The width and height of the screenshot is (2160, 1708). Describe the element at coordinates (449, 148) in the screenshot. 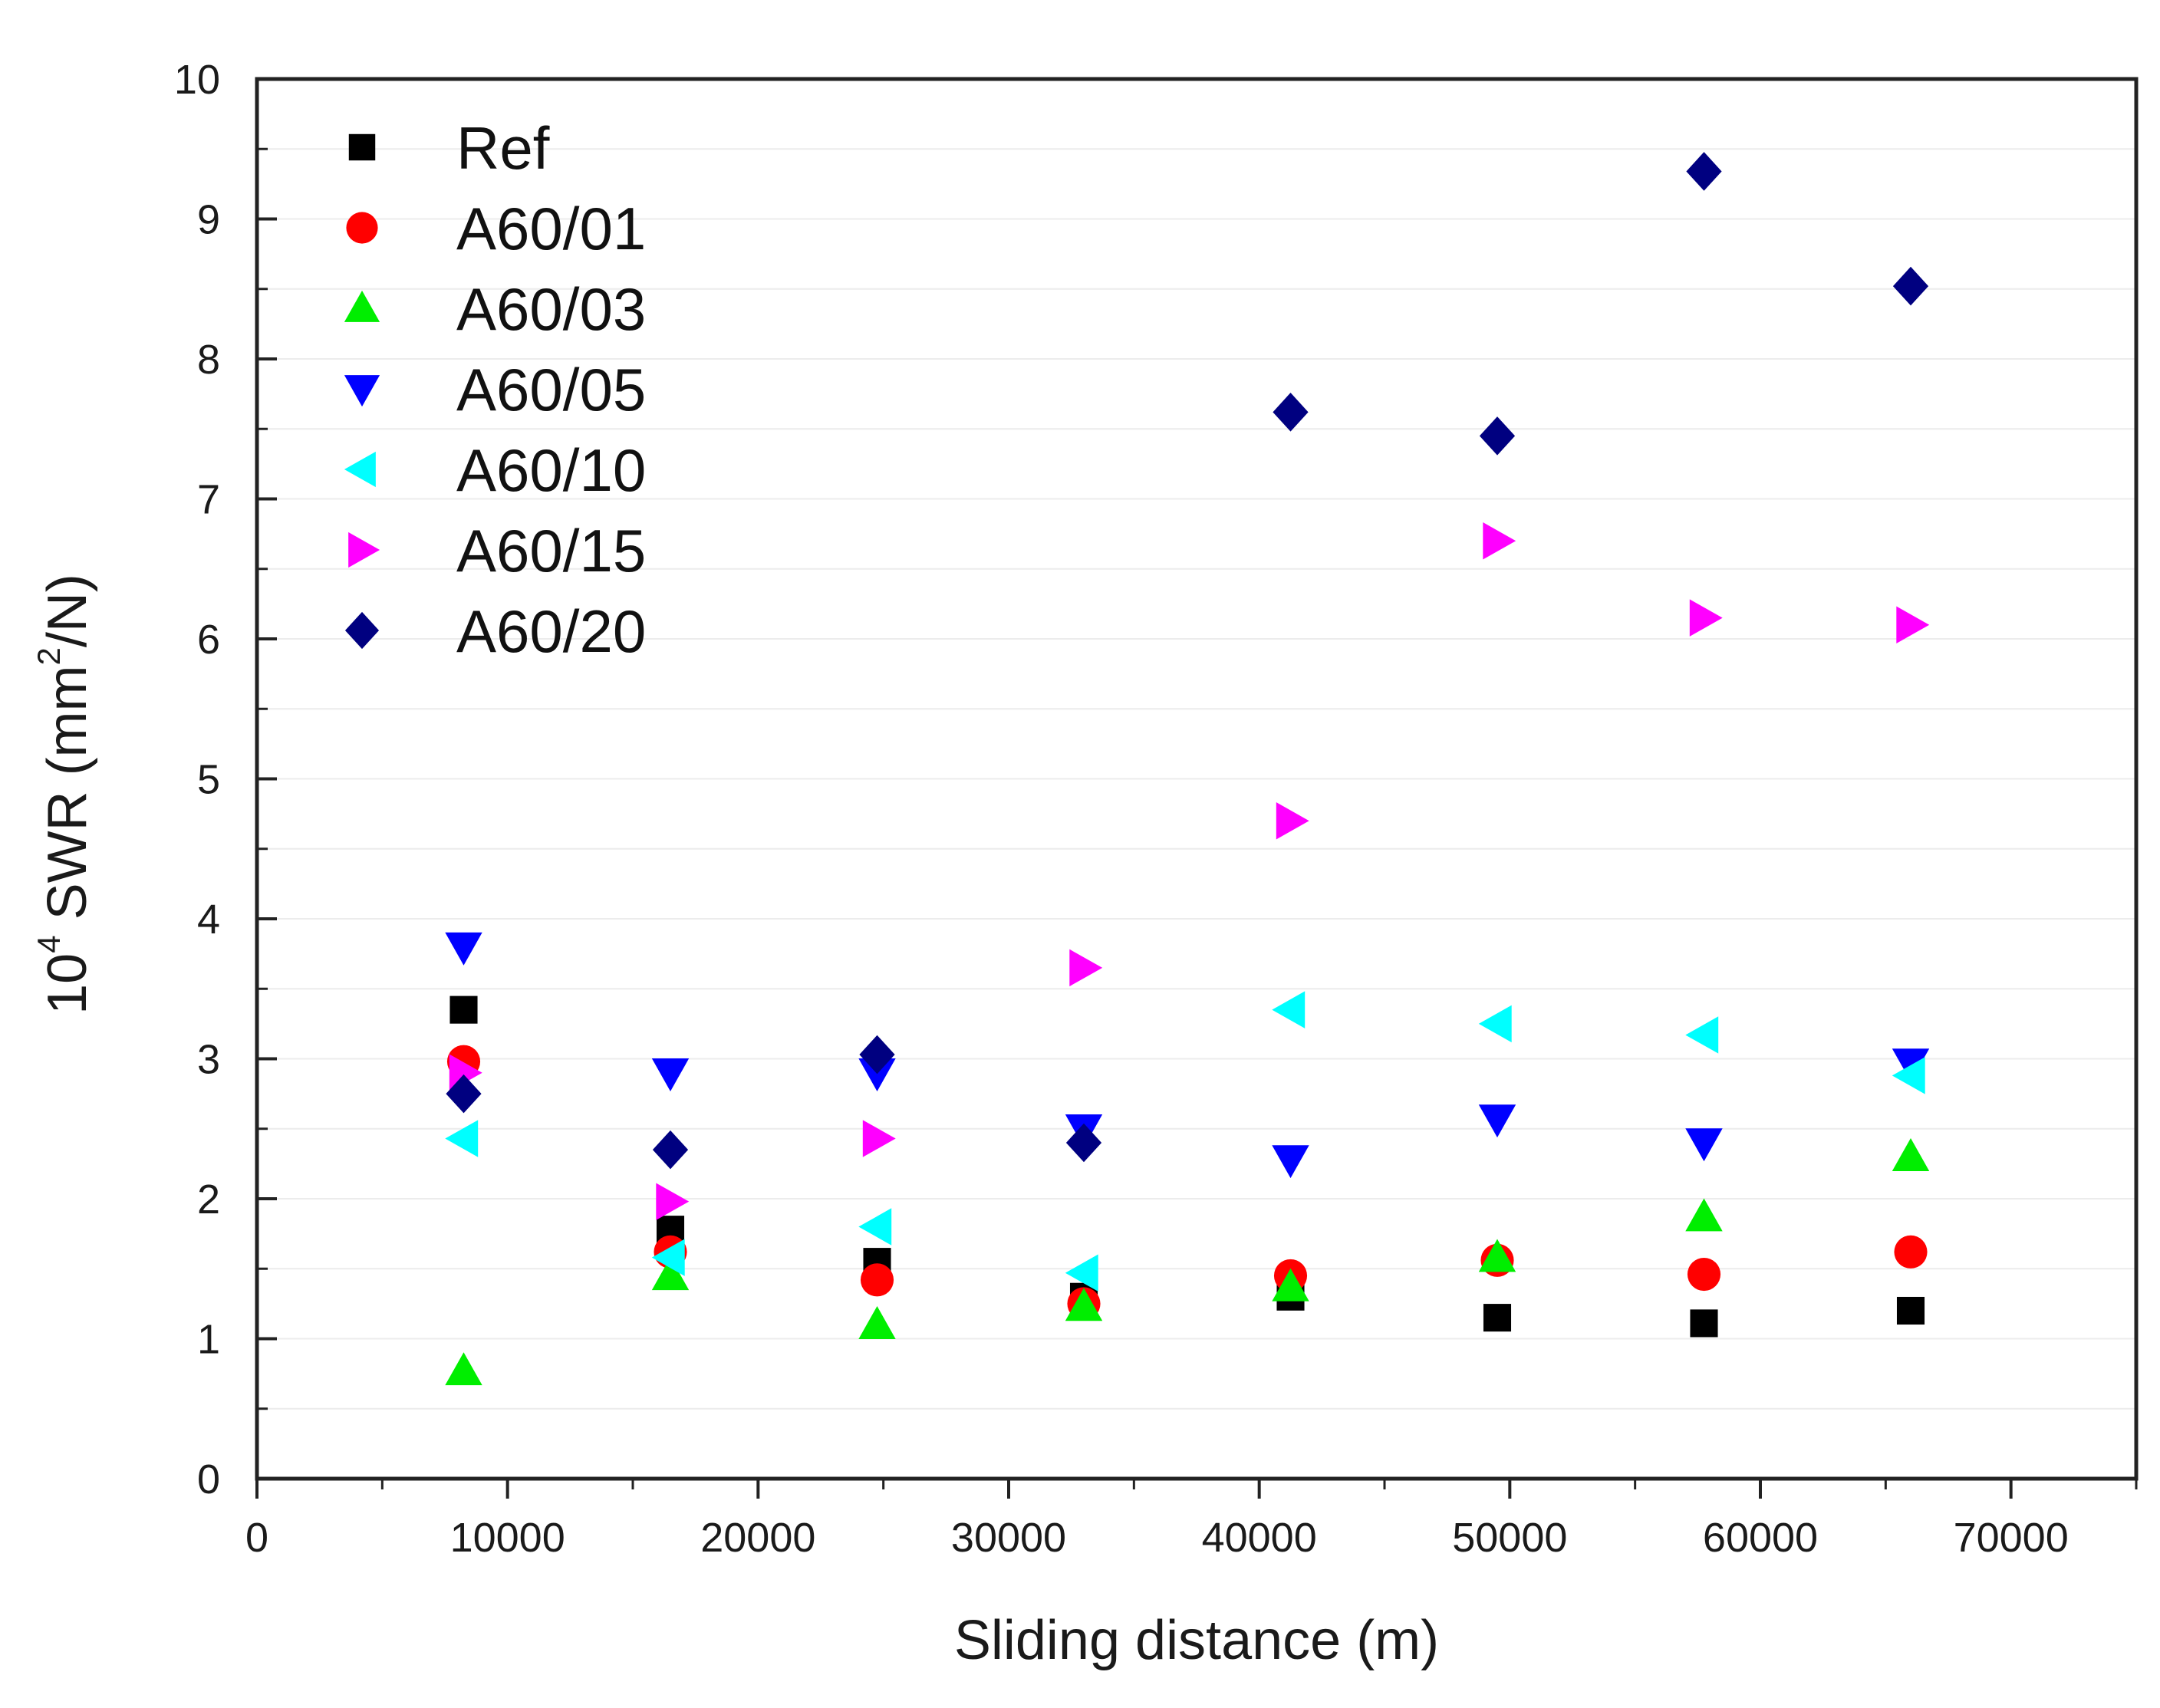

I see `legend-item: Ref` at that location.